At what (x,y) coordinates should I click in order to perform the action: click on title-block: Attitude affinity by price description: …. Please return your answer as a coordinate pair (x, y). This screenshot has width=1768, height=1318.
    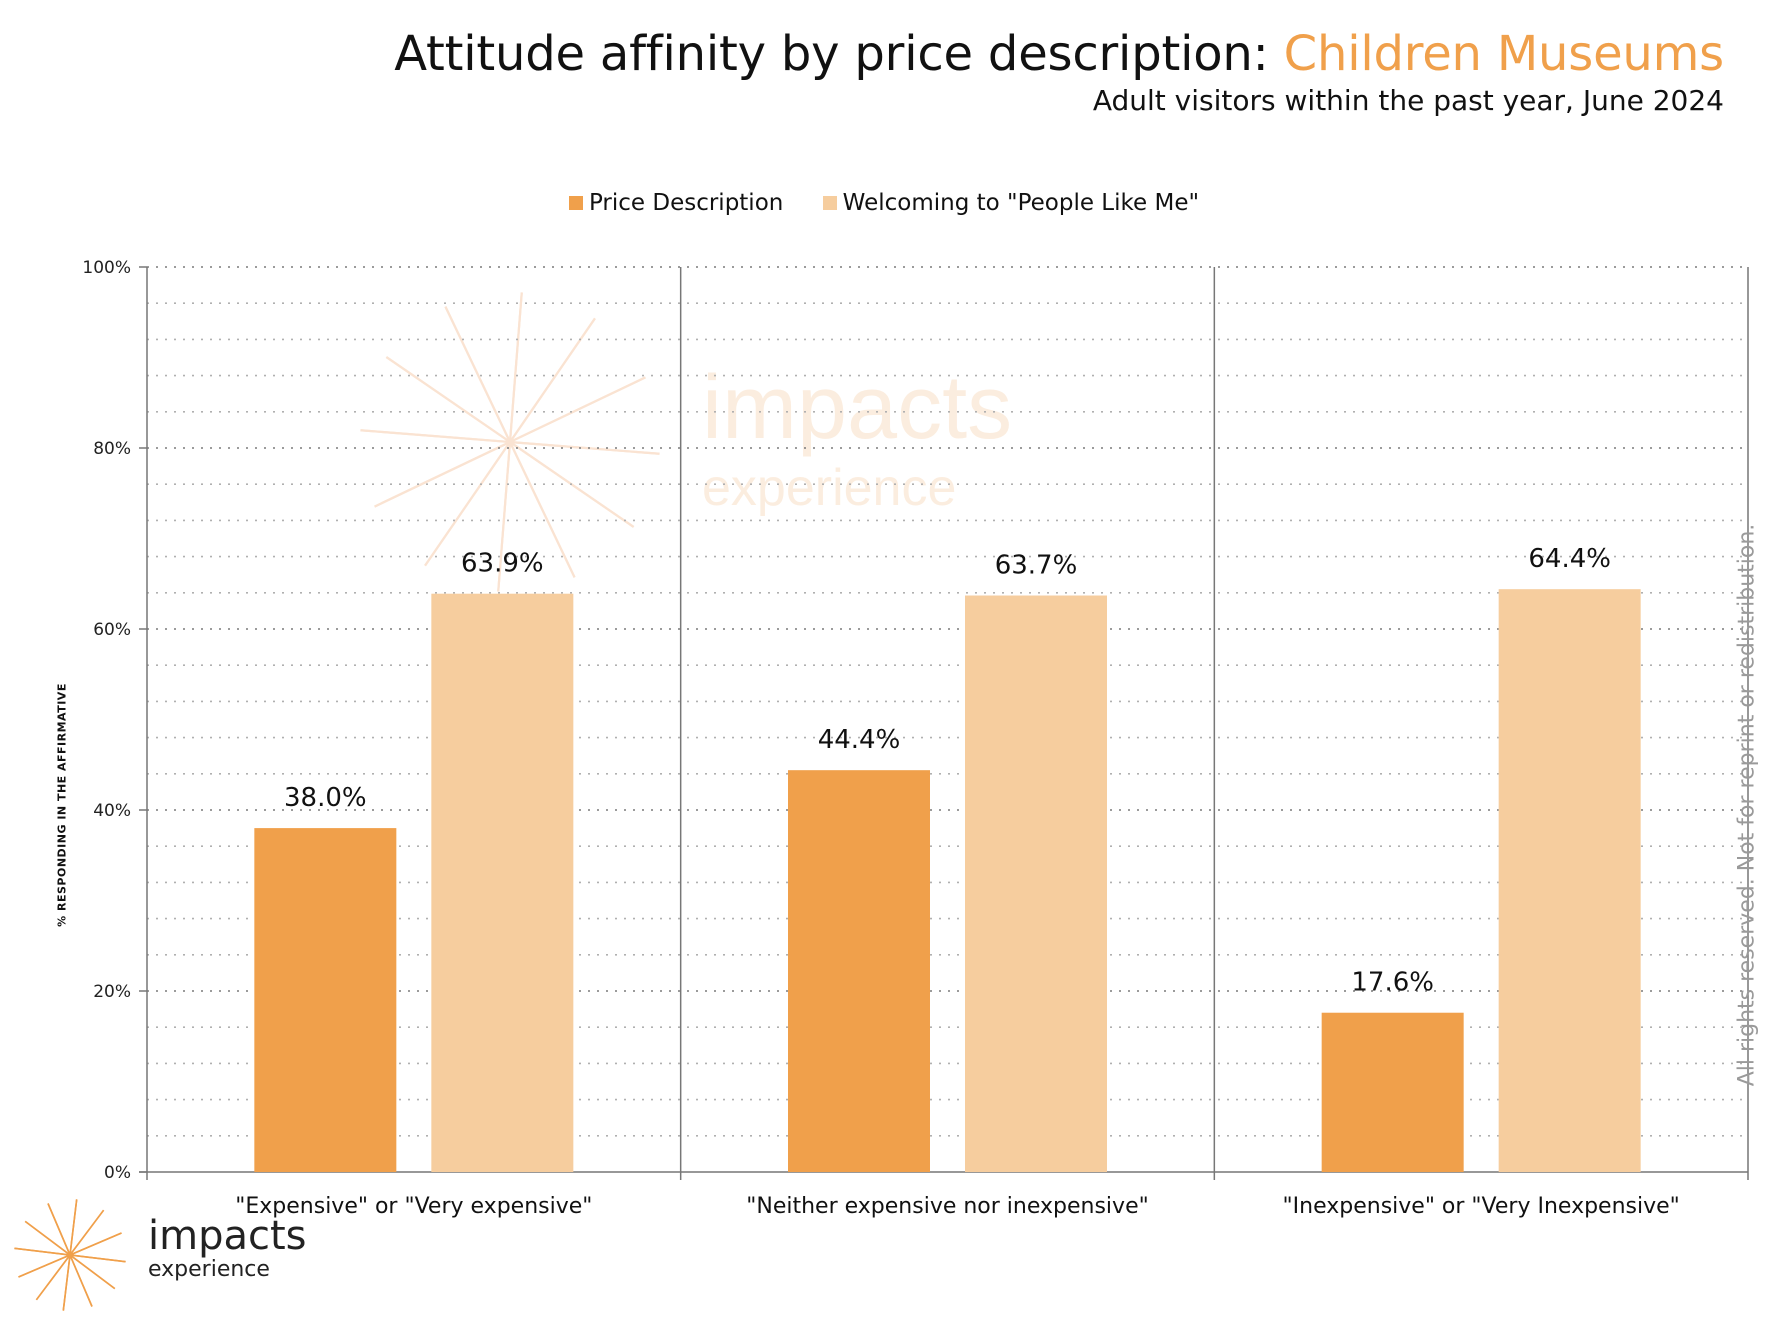
    Looking at the image, I should click on (1059, 71).